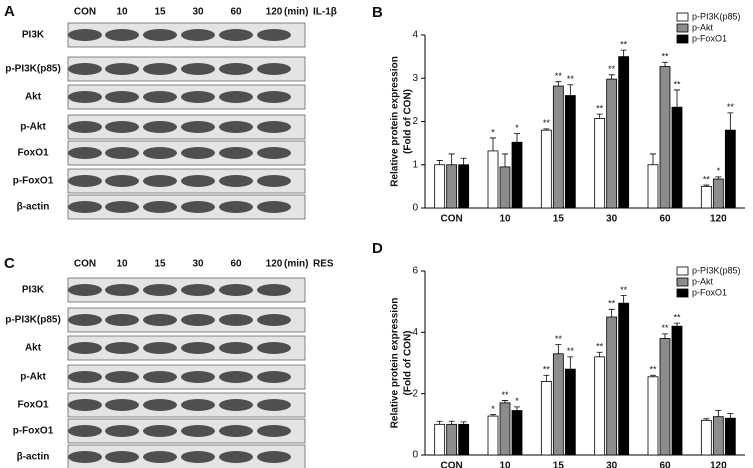 The image size is (753, 468). I want to click on row-label: Akt, so click(33, 97).